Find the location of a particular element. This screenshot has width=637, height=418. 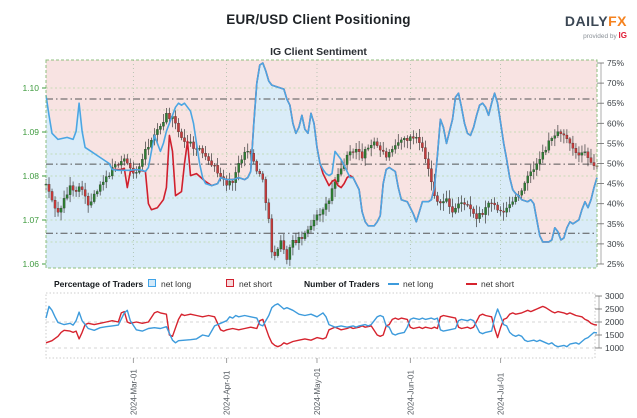

price-tick-label: 1.10 is located at coordinates (30, 88).